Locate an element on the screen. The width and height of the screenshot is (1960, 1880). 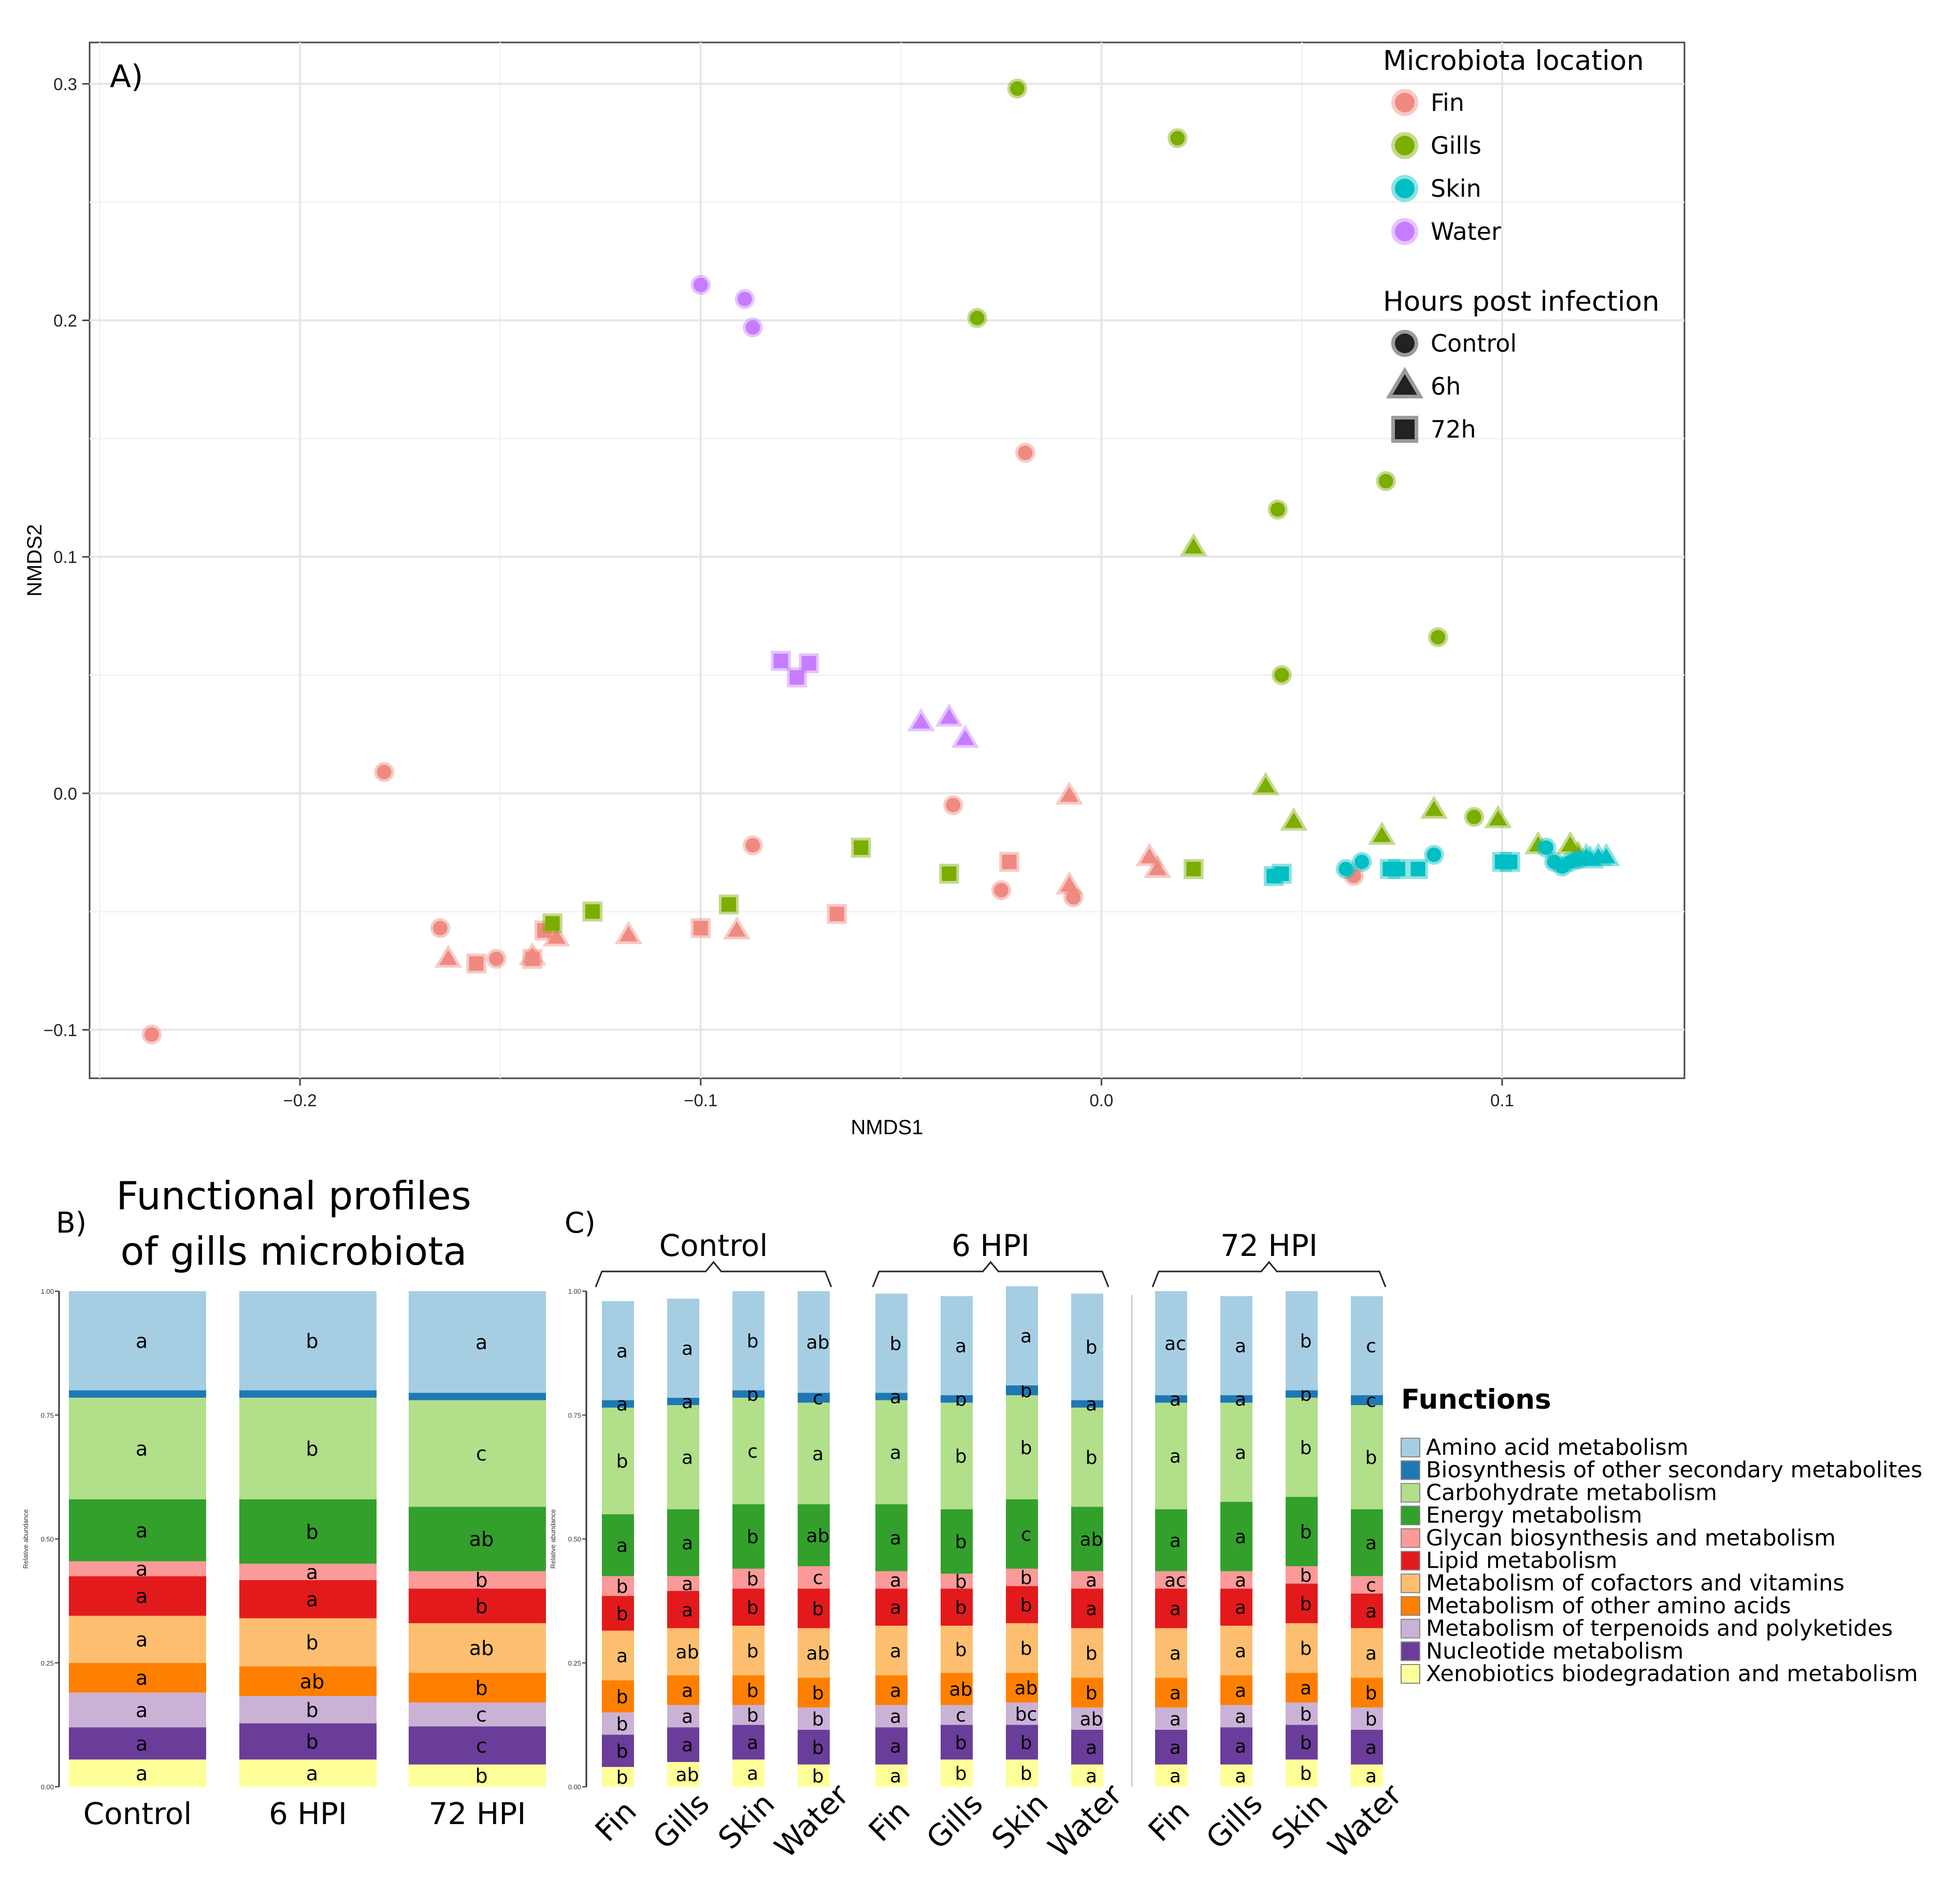
legend-label-control: Control is located at coordinates (1474, 343).